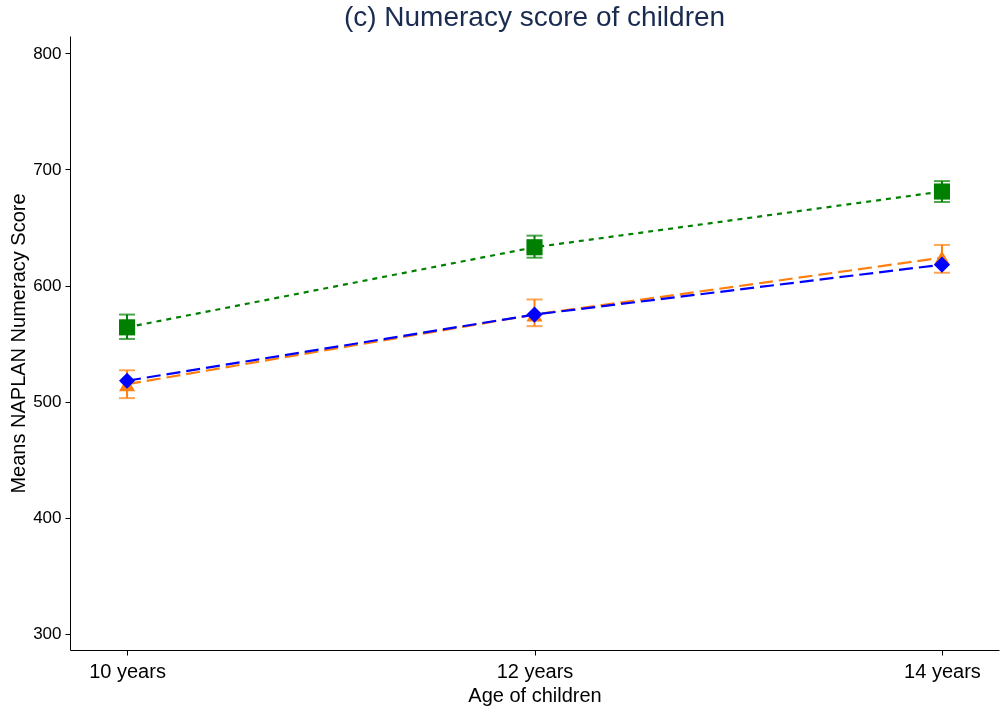  Describe the element at coordinates (47, 518) in the screenshot. I see `y-tick-label: 400` at that location.